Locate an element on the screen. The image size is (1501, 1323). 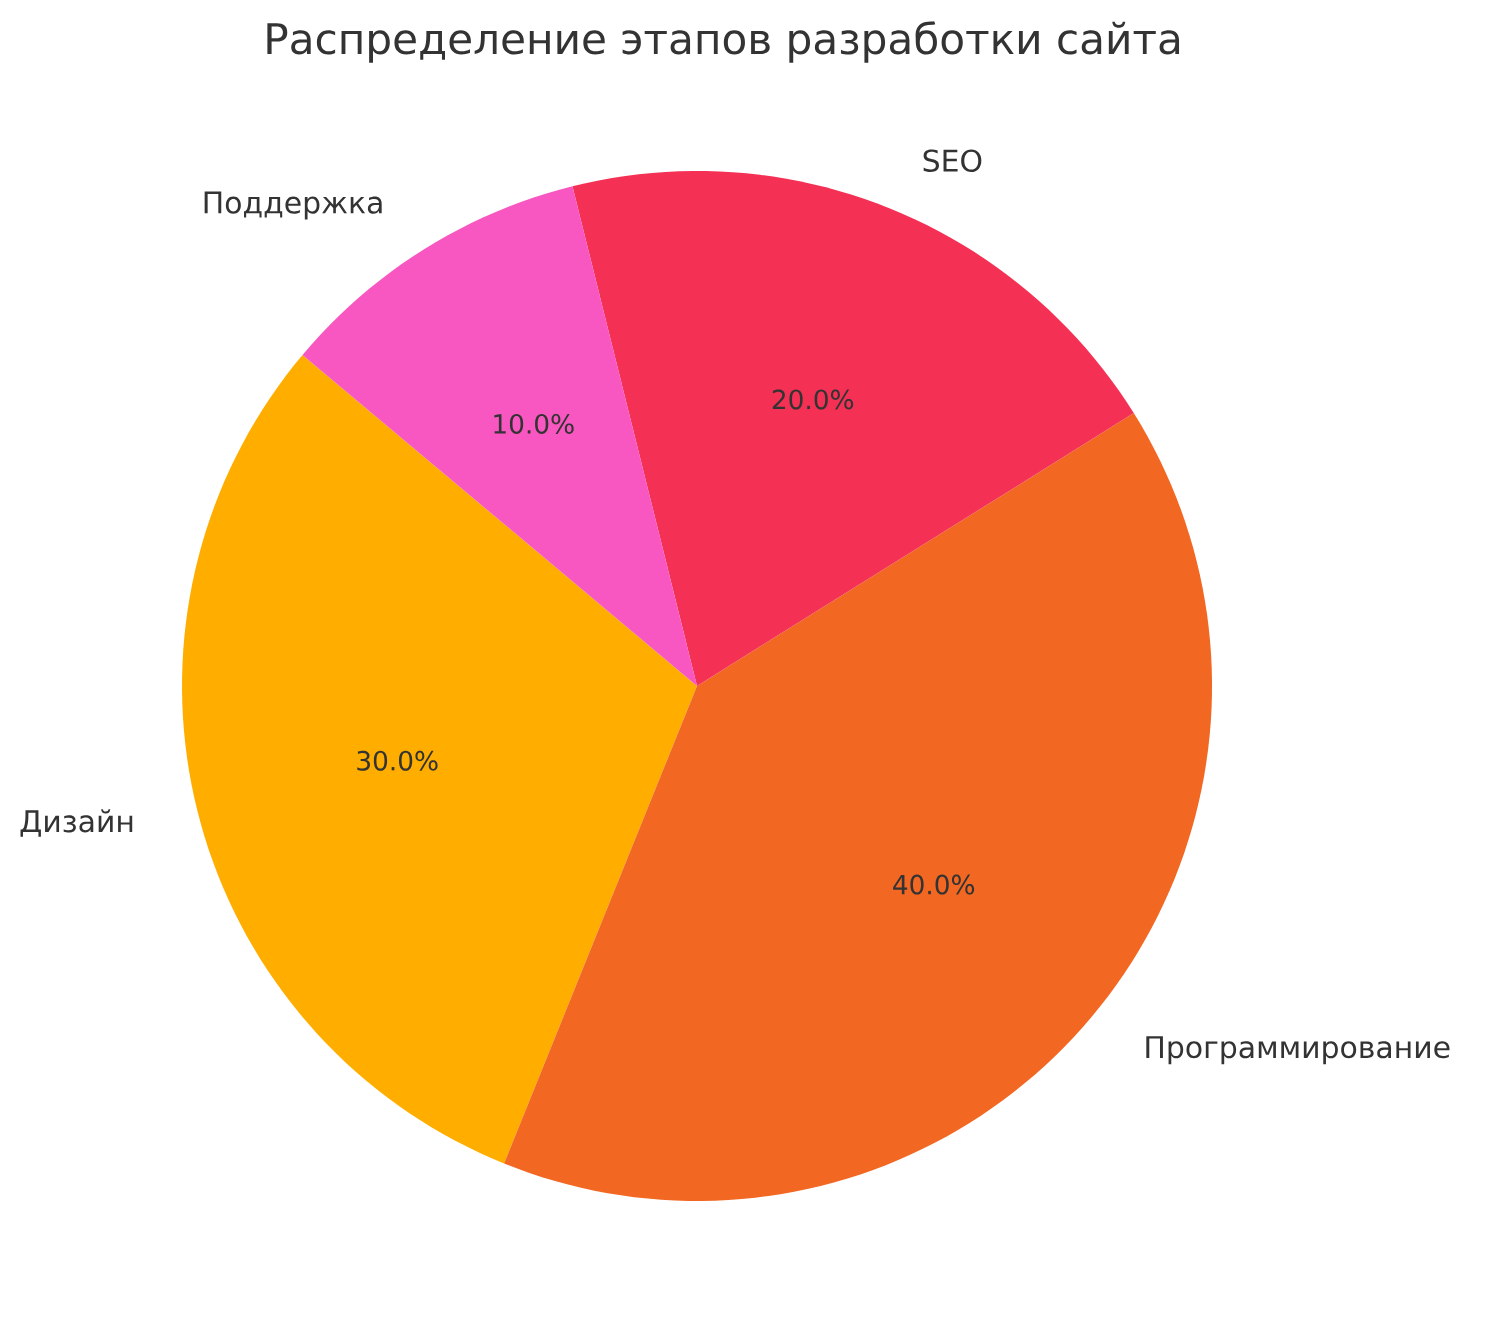
data-label: 20.0% is located at coordinates (813, 399).